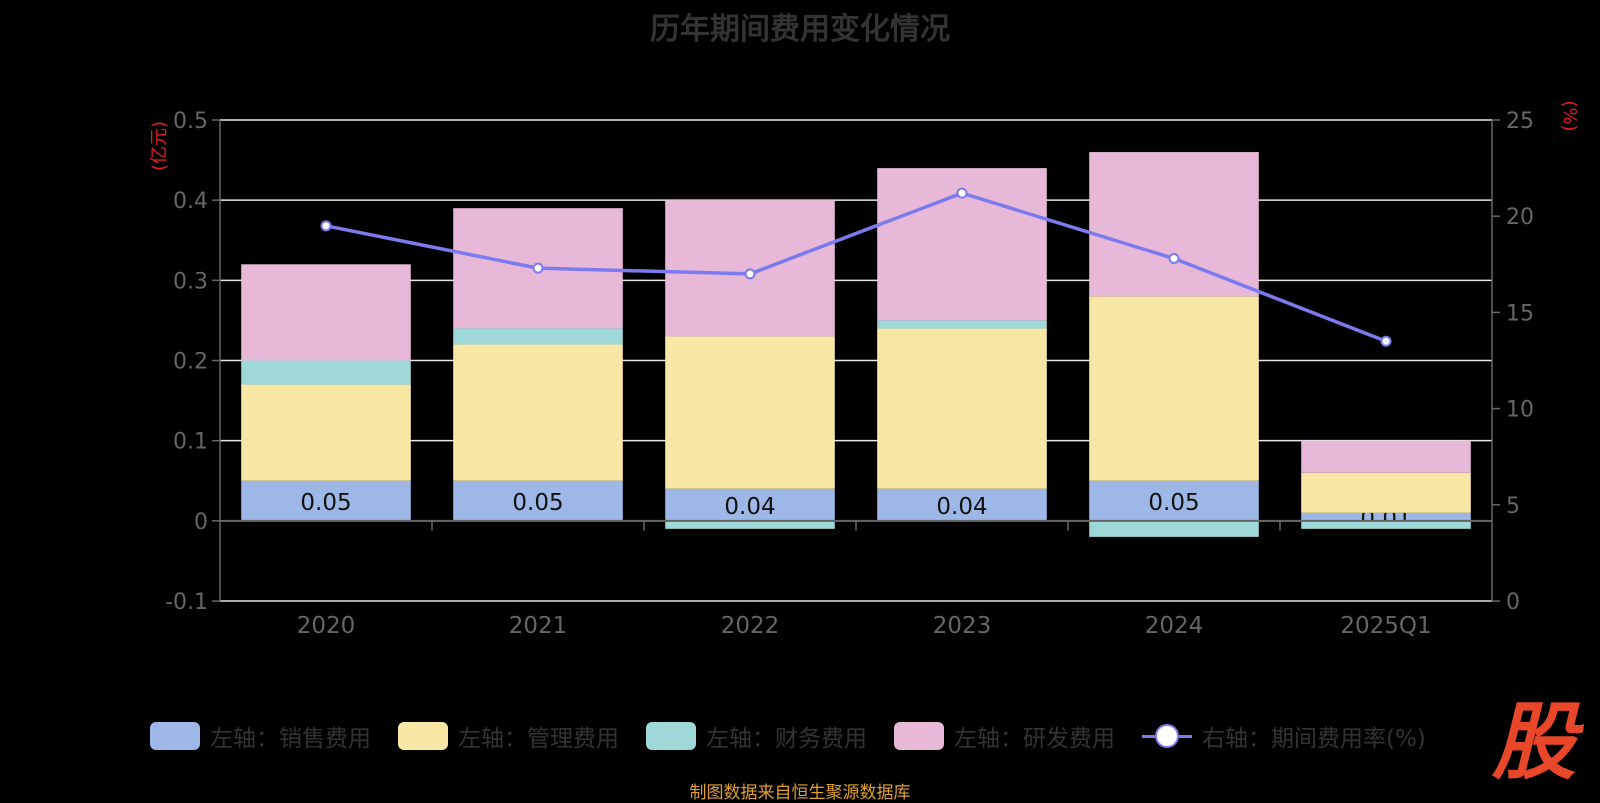 This screenshot has height=803, width=1600. Describe the element at coordinates (1167, 736) in the screenshot. I see `legend-line-icon` at that location.